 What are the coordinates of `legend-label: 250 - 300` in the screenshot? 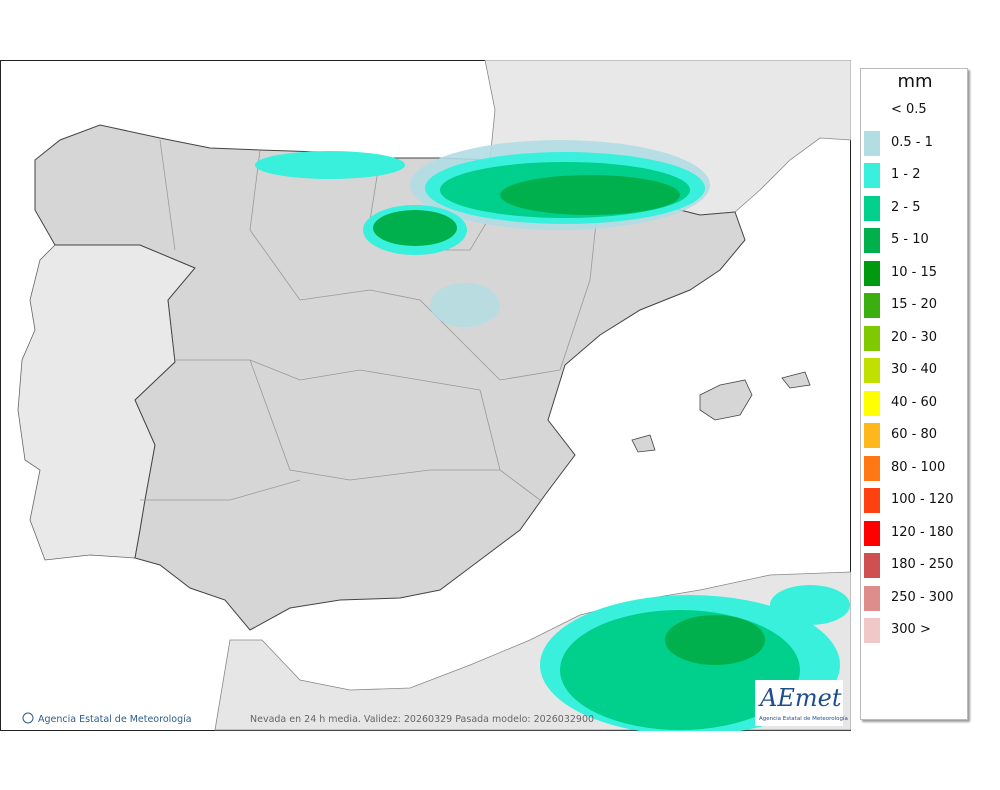 It's located at (922, 597).